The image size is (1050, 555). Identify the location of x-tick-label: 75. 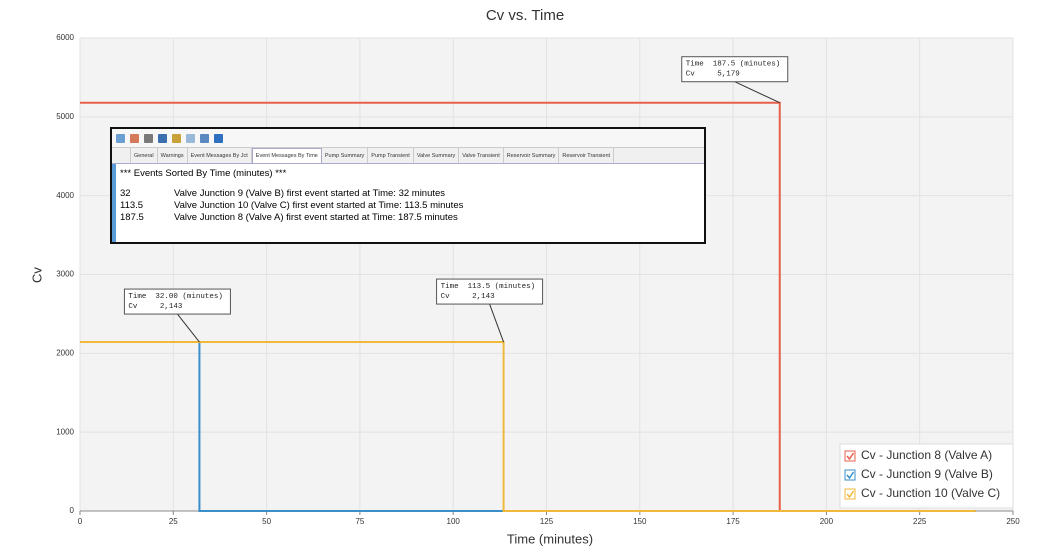
(359, 521).